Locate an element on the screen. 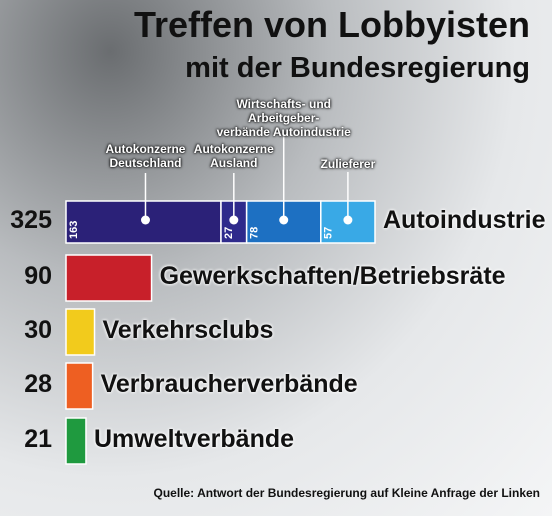 This screenshot has width=552, height=516. category-label: Verbraucherverbände is located at coordinates (229, 384).